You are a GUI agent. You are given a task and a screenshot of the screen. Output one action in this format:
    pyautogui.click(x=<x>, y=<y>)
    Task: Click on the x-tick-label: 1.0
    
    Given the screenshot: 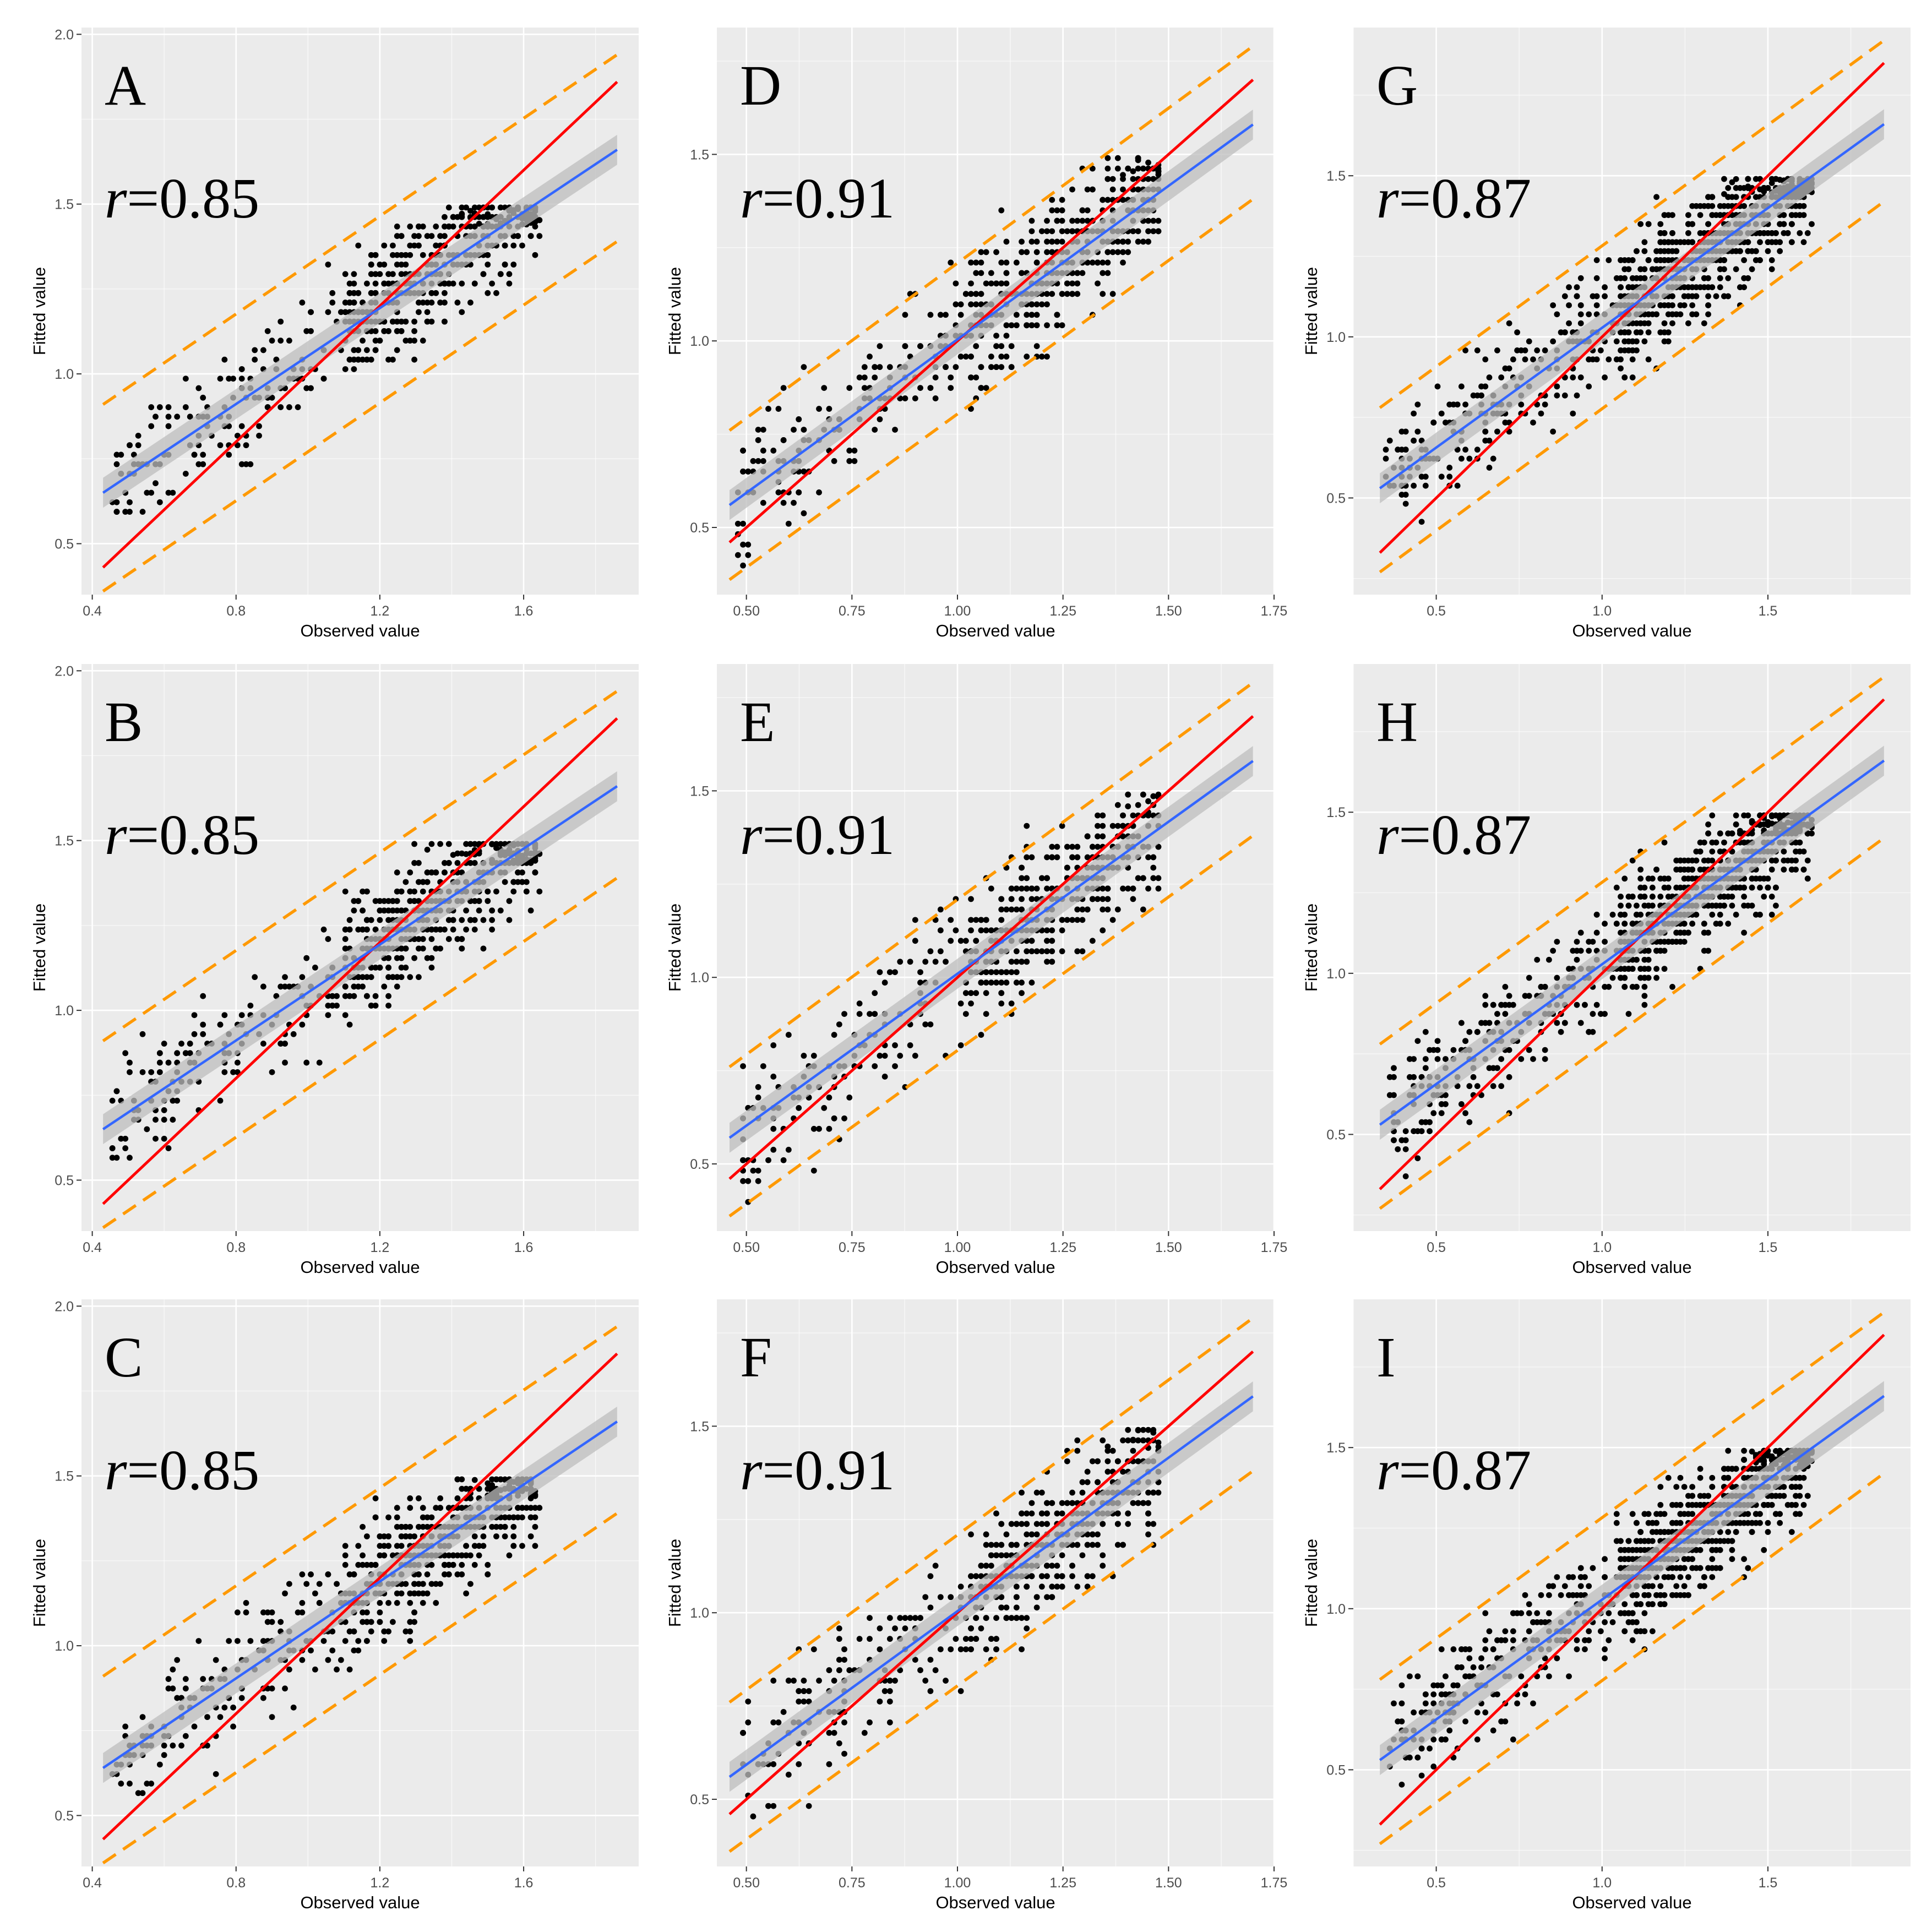 What is the action you would take?
    pyautogui.click(x=1602, y=611)
    